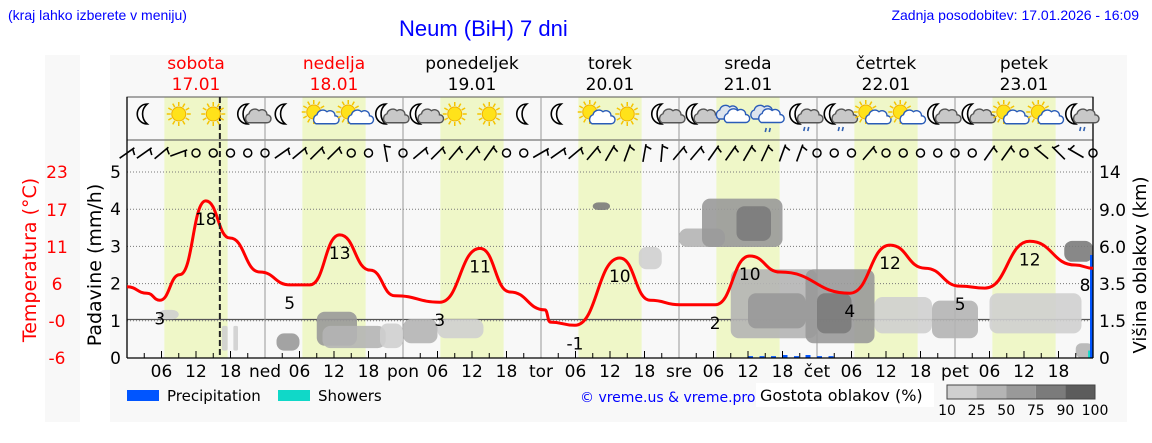 The width and height of the screenshot is (1152, 443). What do you see at coordinates (783, 372) in the screenshot?
I see `x-tick-label: 18` at bounding box center [783, 372].